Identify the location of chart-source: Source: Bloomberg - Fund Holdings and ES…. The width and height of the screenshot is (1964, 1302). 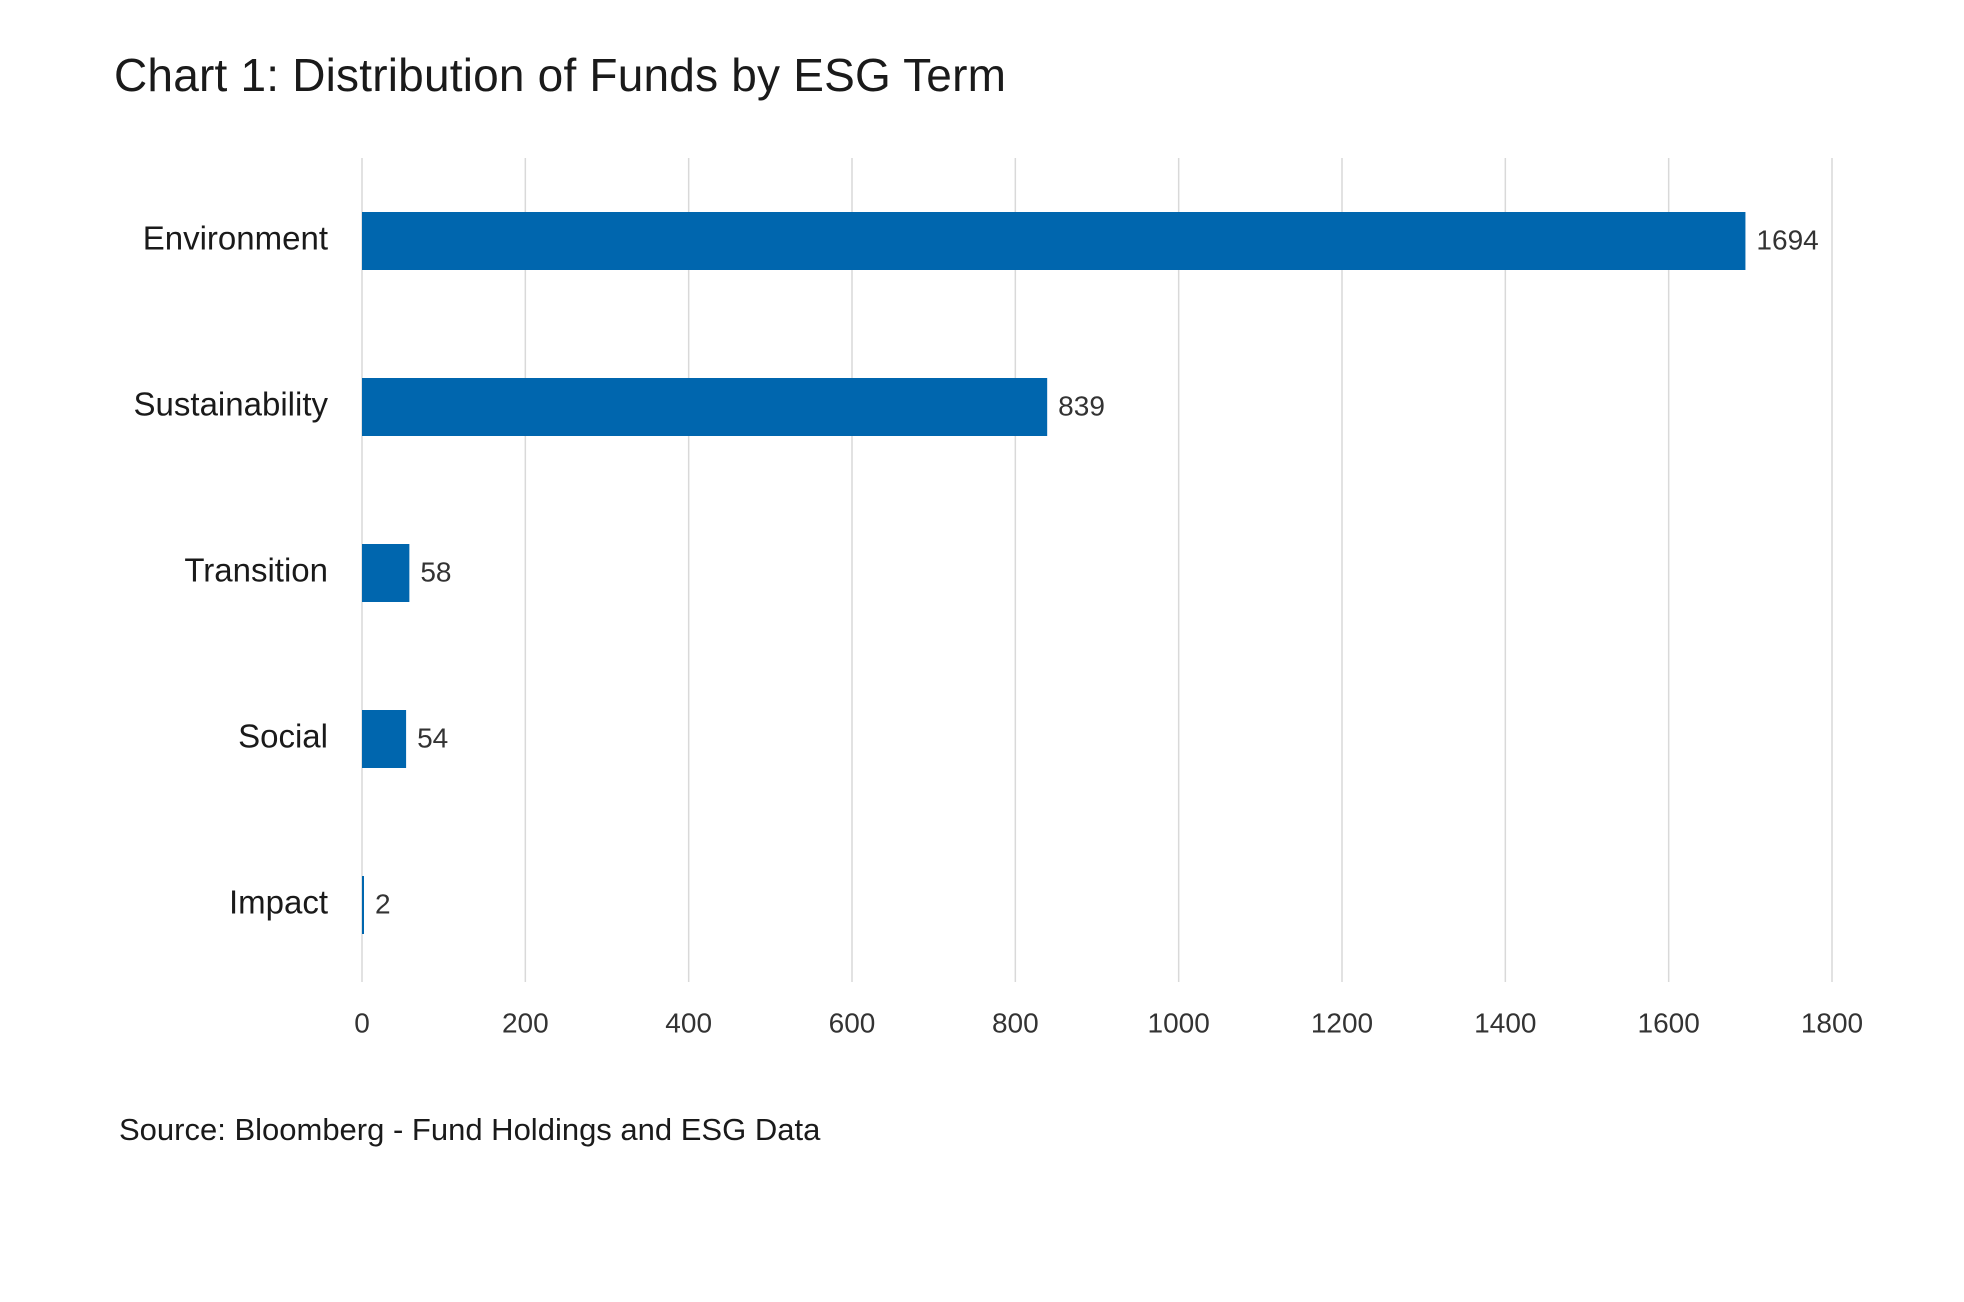
(470, 1129).